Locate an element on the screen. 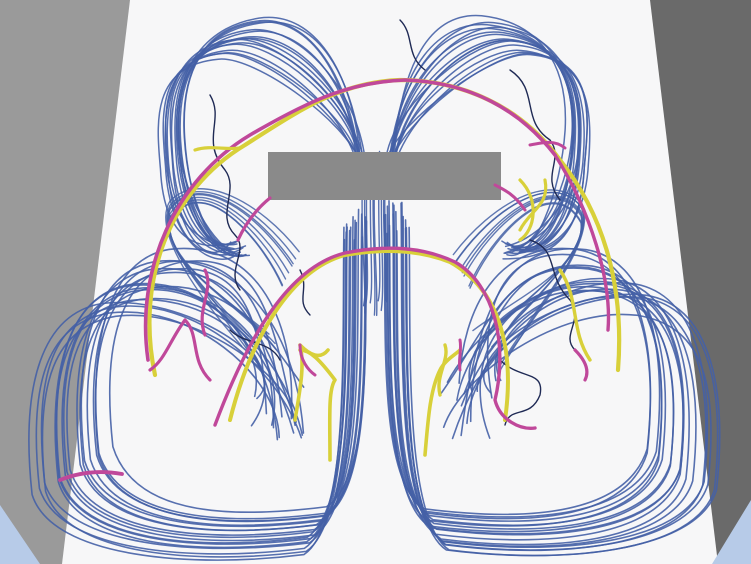 The height and width of the screenshot is (564, 751). obstacle-block is located at coordinates (384, 176).